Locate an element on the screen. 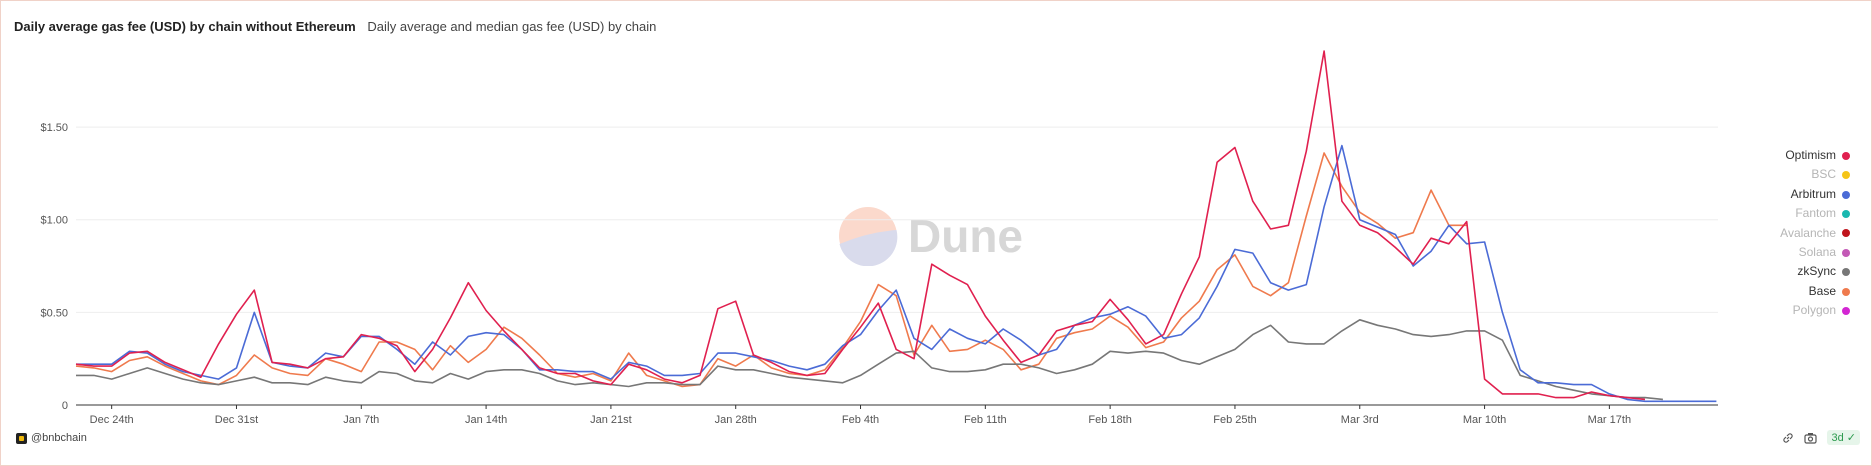  legend-label: zkSync is located at coordinates (1816, 271).